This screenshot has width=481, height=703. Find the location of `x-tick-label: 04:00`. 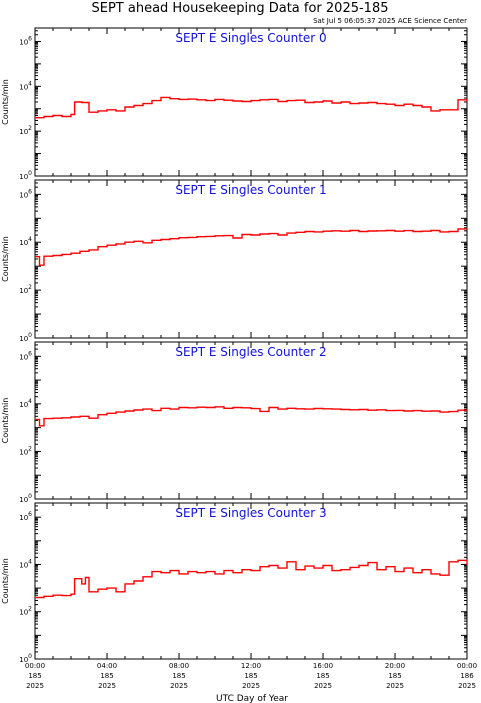

x-tick-label: 04:00 is located at coordinates (107, 666).